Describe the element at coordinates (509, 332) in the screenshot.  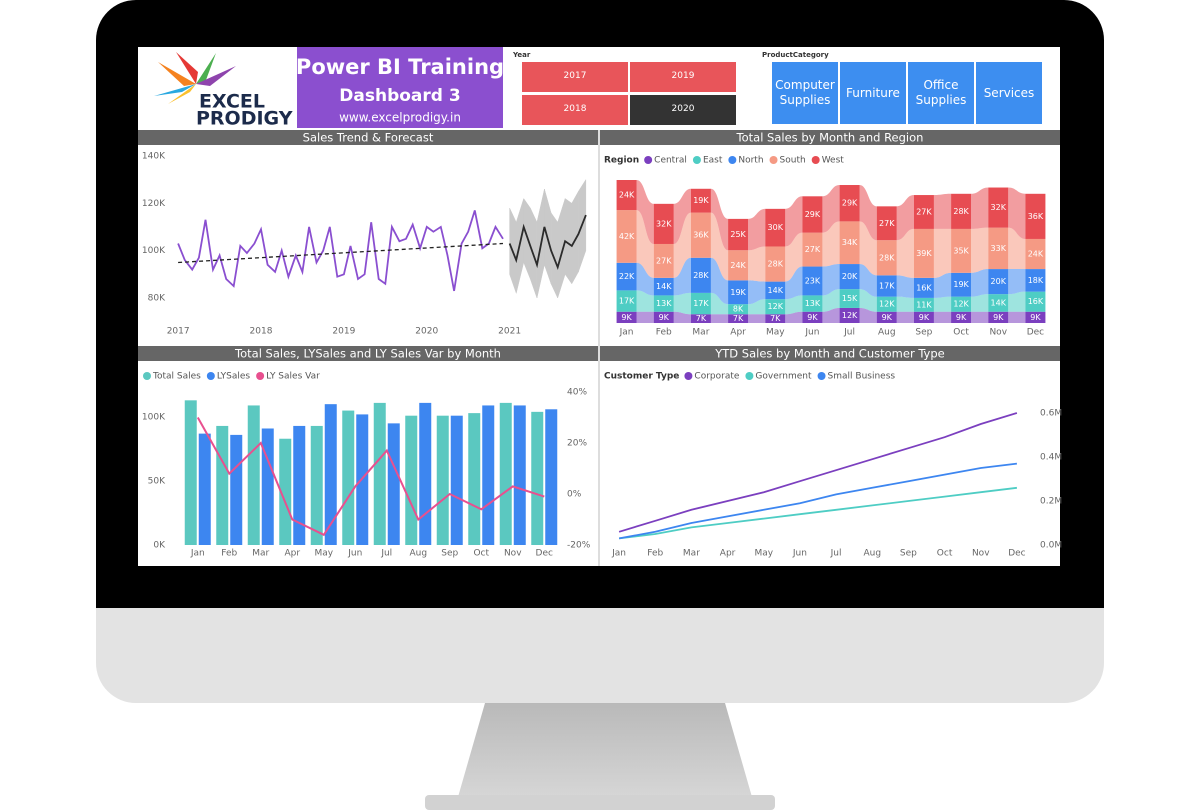
I see `x-tick-label: 2021` at that location.